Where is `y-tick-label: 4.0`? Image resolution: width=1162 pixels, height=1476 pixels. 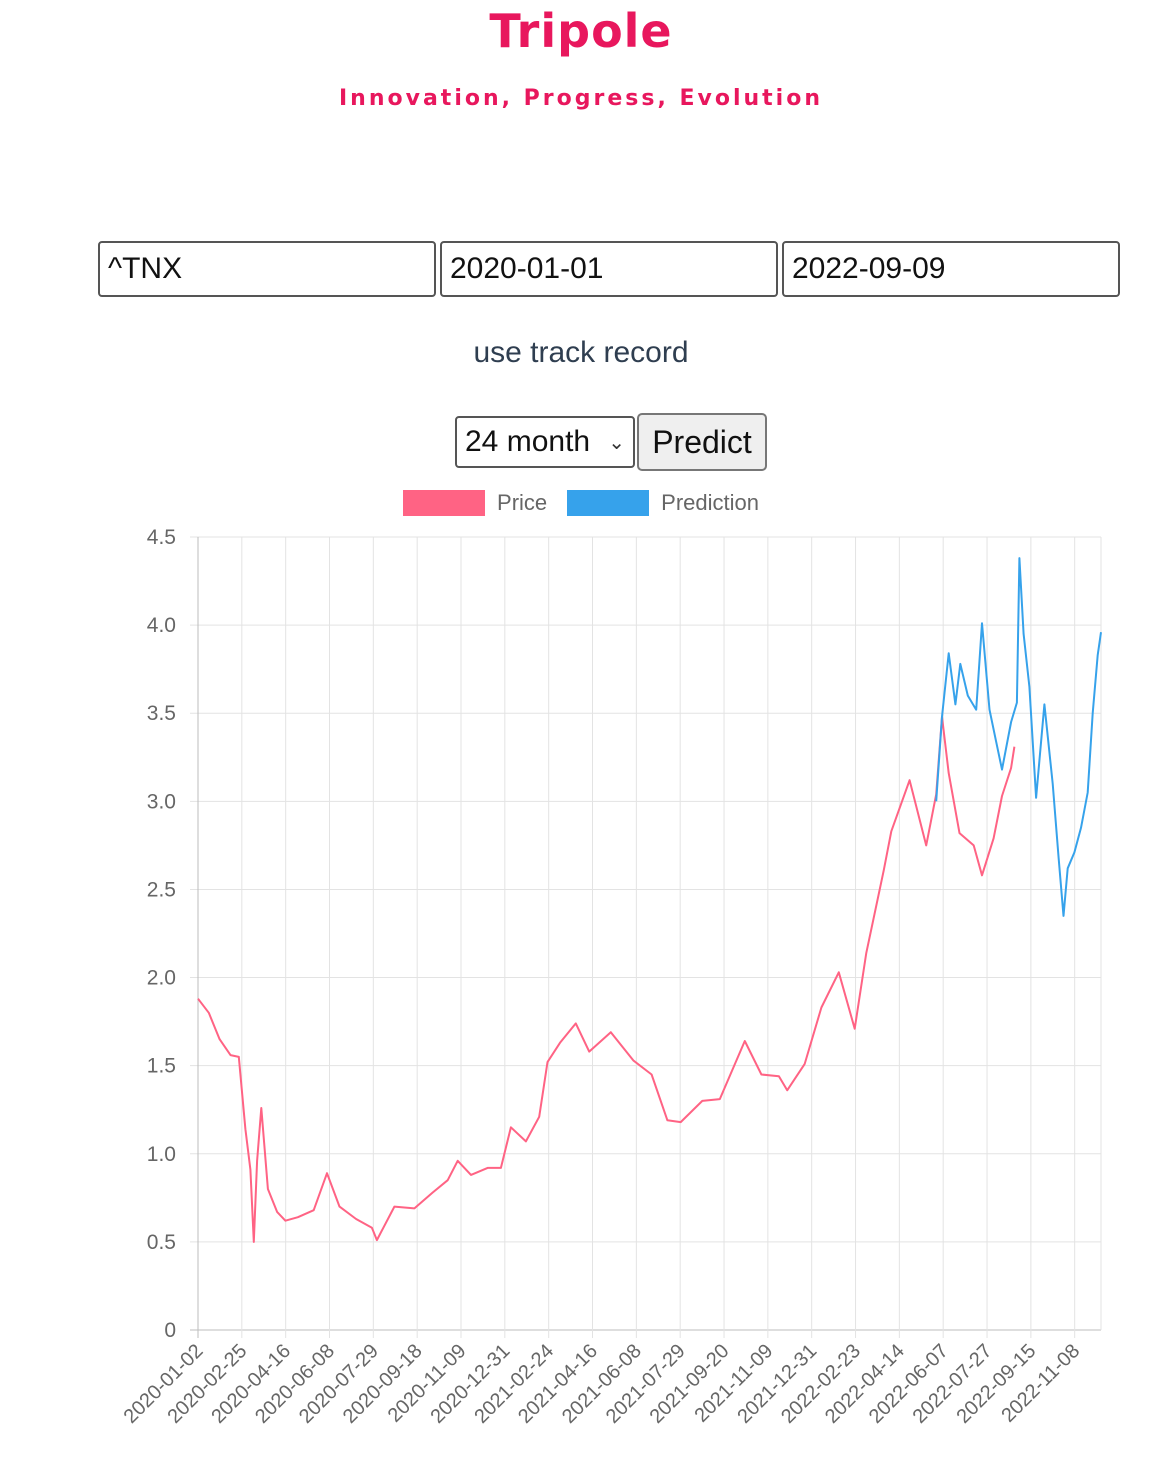
y-tick-label: 4.0 is located at coordinates (161, 625).